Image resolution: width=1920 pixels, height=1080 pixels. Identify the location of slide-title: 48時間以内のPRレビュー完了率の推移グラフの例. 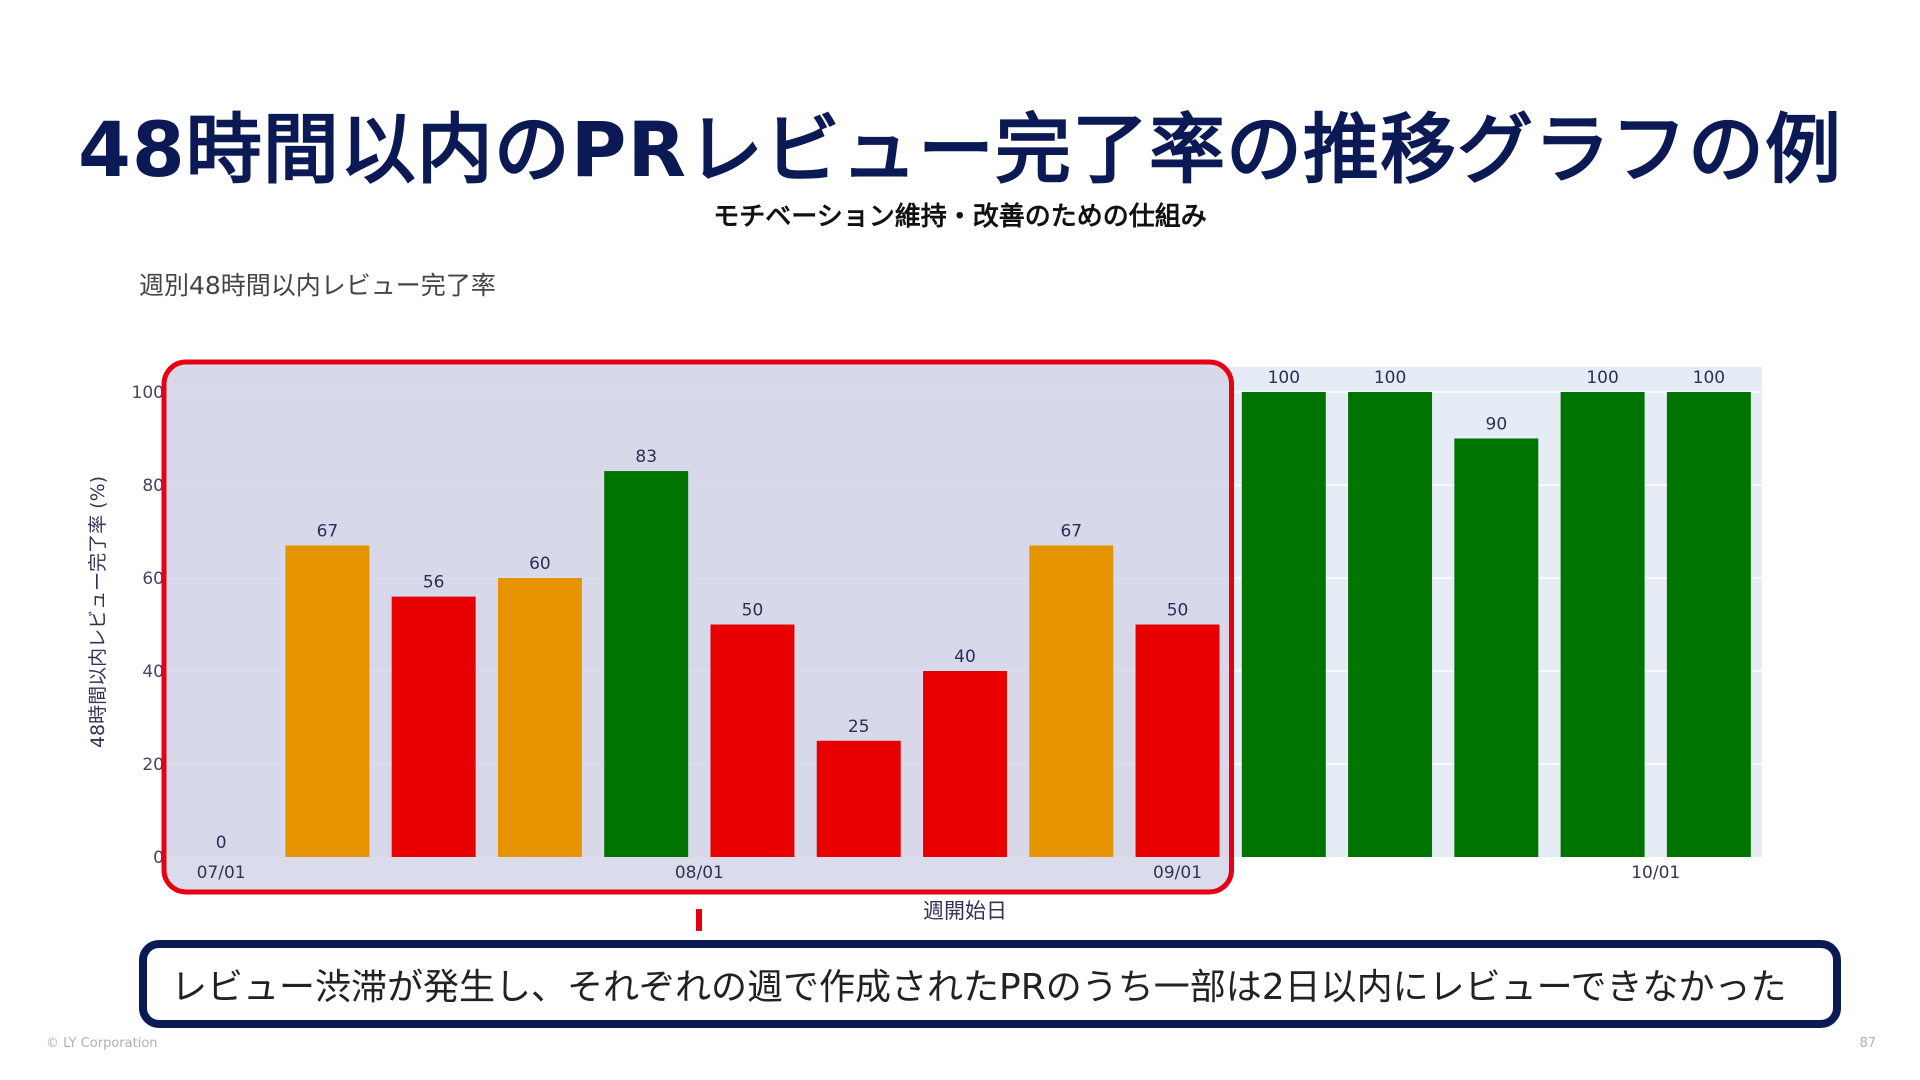
(960, 149).